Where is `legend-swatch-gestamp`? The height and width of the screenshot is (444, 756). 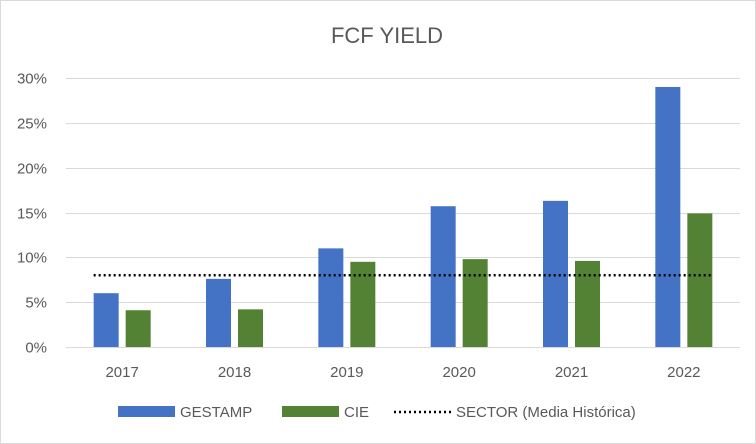
legend-swatch-gestamp is located at coordinates (146, 411).